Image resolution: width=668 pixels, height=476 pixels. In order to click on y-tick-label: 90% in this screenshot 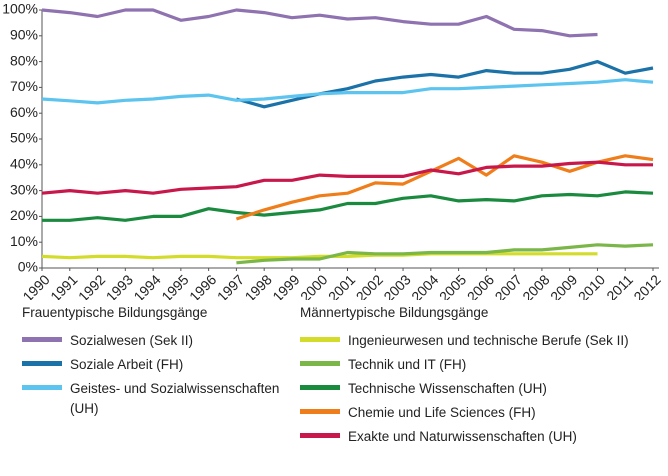, I will do `click(24, 35)`.